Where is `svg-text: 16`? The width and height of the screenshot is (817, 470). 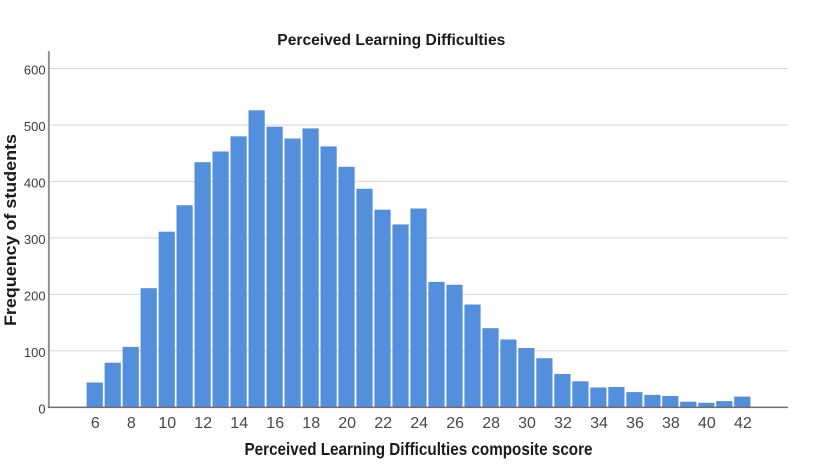
svg-text: 16 is located at coordinates (275, 423).